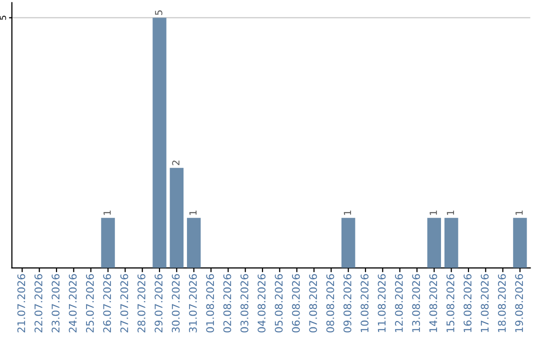  What do you see at coordinates (124, 303) in the screenshot?
I see `x-tick-label: 27.07.2026` at bounding box center [124, 303].